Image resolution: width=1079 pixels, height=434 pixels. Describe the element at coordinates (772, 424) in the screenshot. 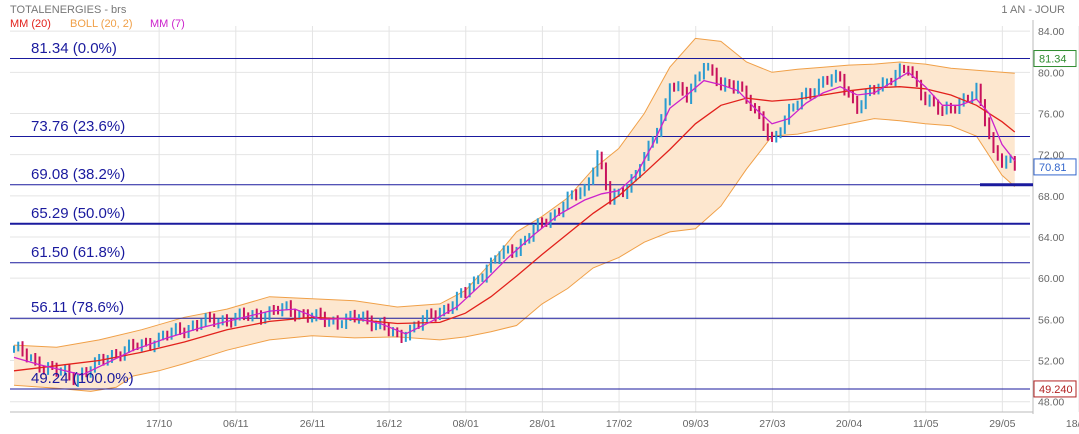

I see `x-tick-label: 27/03` at that location.